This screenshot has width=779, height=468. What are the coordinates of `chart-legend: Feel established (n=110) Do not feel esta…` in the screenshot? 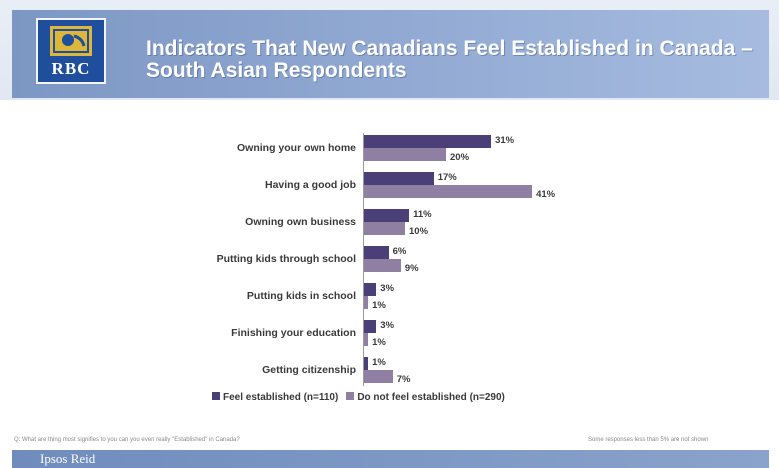 It's located at (362, 399).